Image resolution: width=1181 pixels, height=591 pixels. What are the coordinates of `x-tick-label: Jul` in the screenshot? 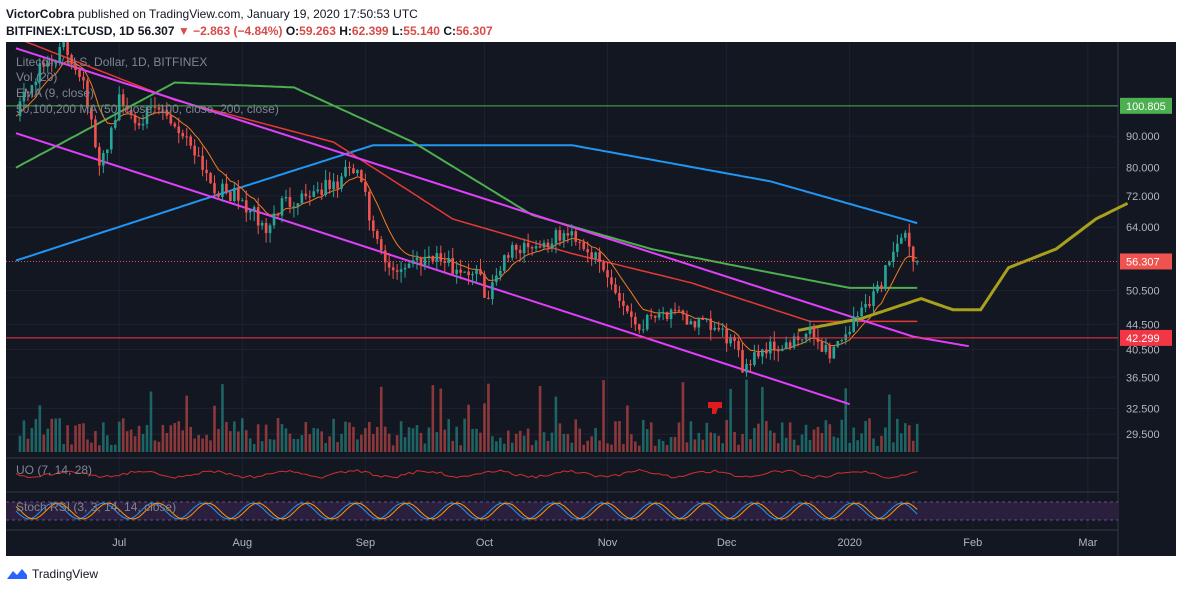 It's located at (119, 543).